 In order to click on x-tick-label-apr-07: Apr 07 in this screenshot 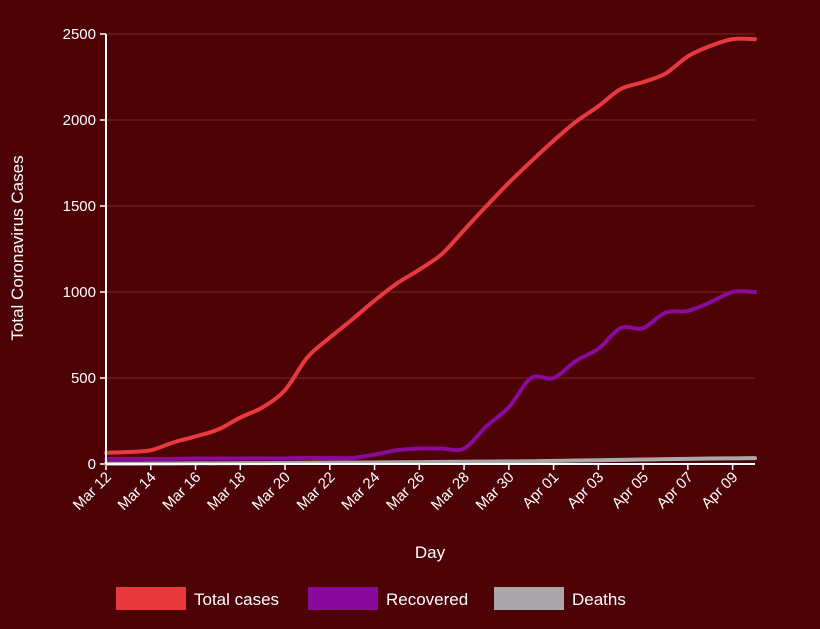, I will do `click(674, 490)`.